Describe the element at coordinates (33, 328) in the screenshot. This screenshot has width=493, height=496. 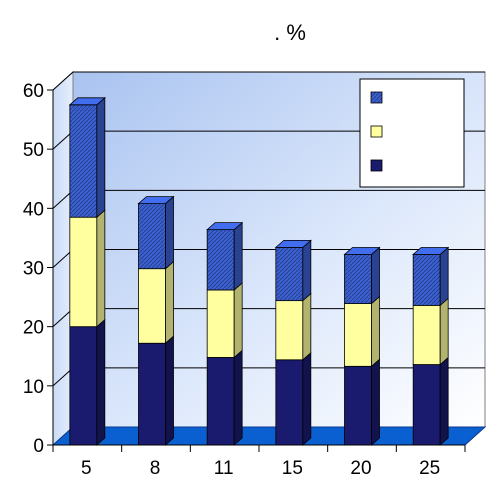
I see `y-tick-label: 20` at that location.